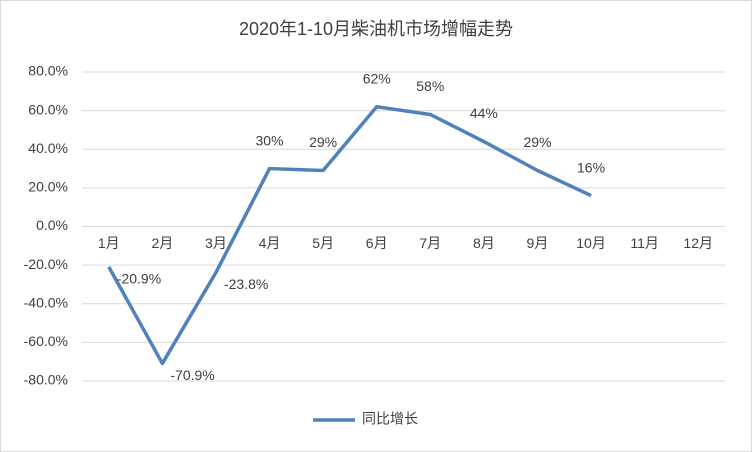 This screenshot has height=452, width=752. What do you see at coordinates (109, 243) in the screenshot?
I see `x-tick-label: 1月` at bounding box center [109, 243].